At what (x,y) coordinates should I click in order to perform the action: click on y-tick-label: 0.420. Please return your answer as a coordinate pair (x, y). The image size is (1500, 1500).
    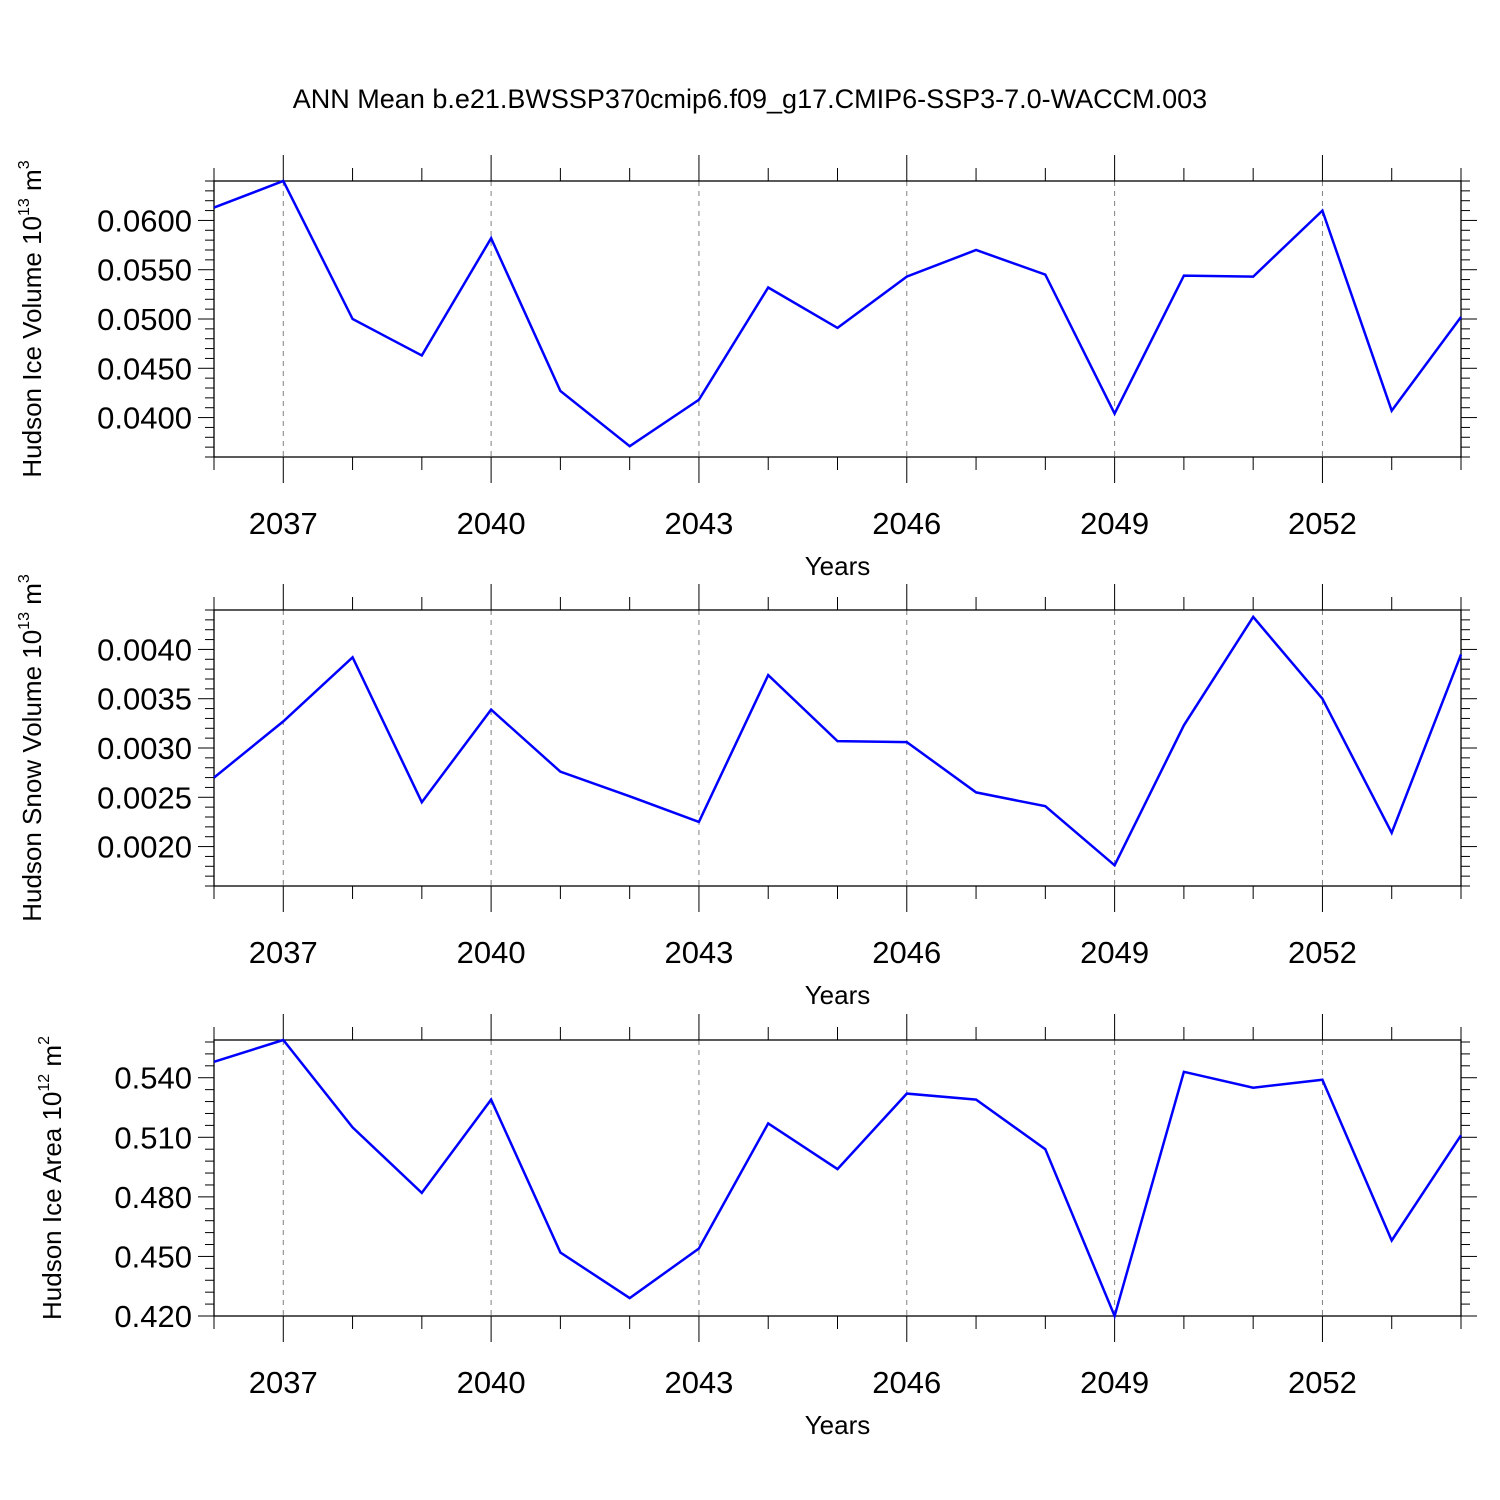
    Looking at the image, I should click on (153, 1316).